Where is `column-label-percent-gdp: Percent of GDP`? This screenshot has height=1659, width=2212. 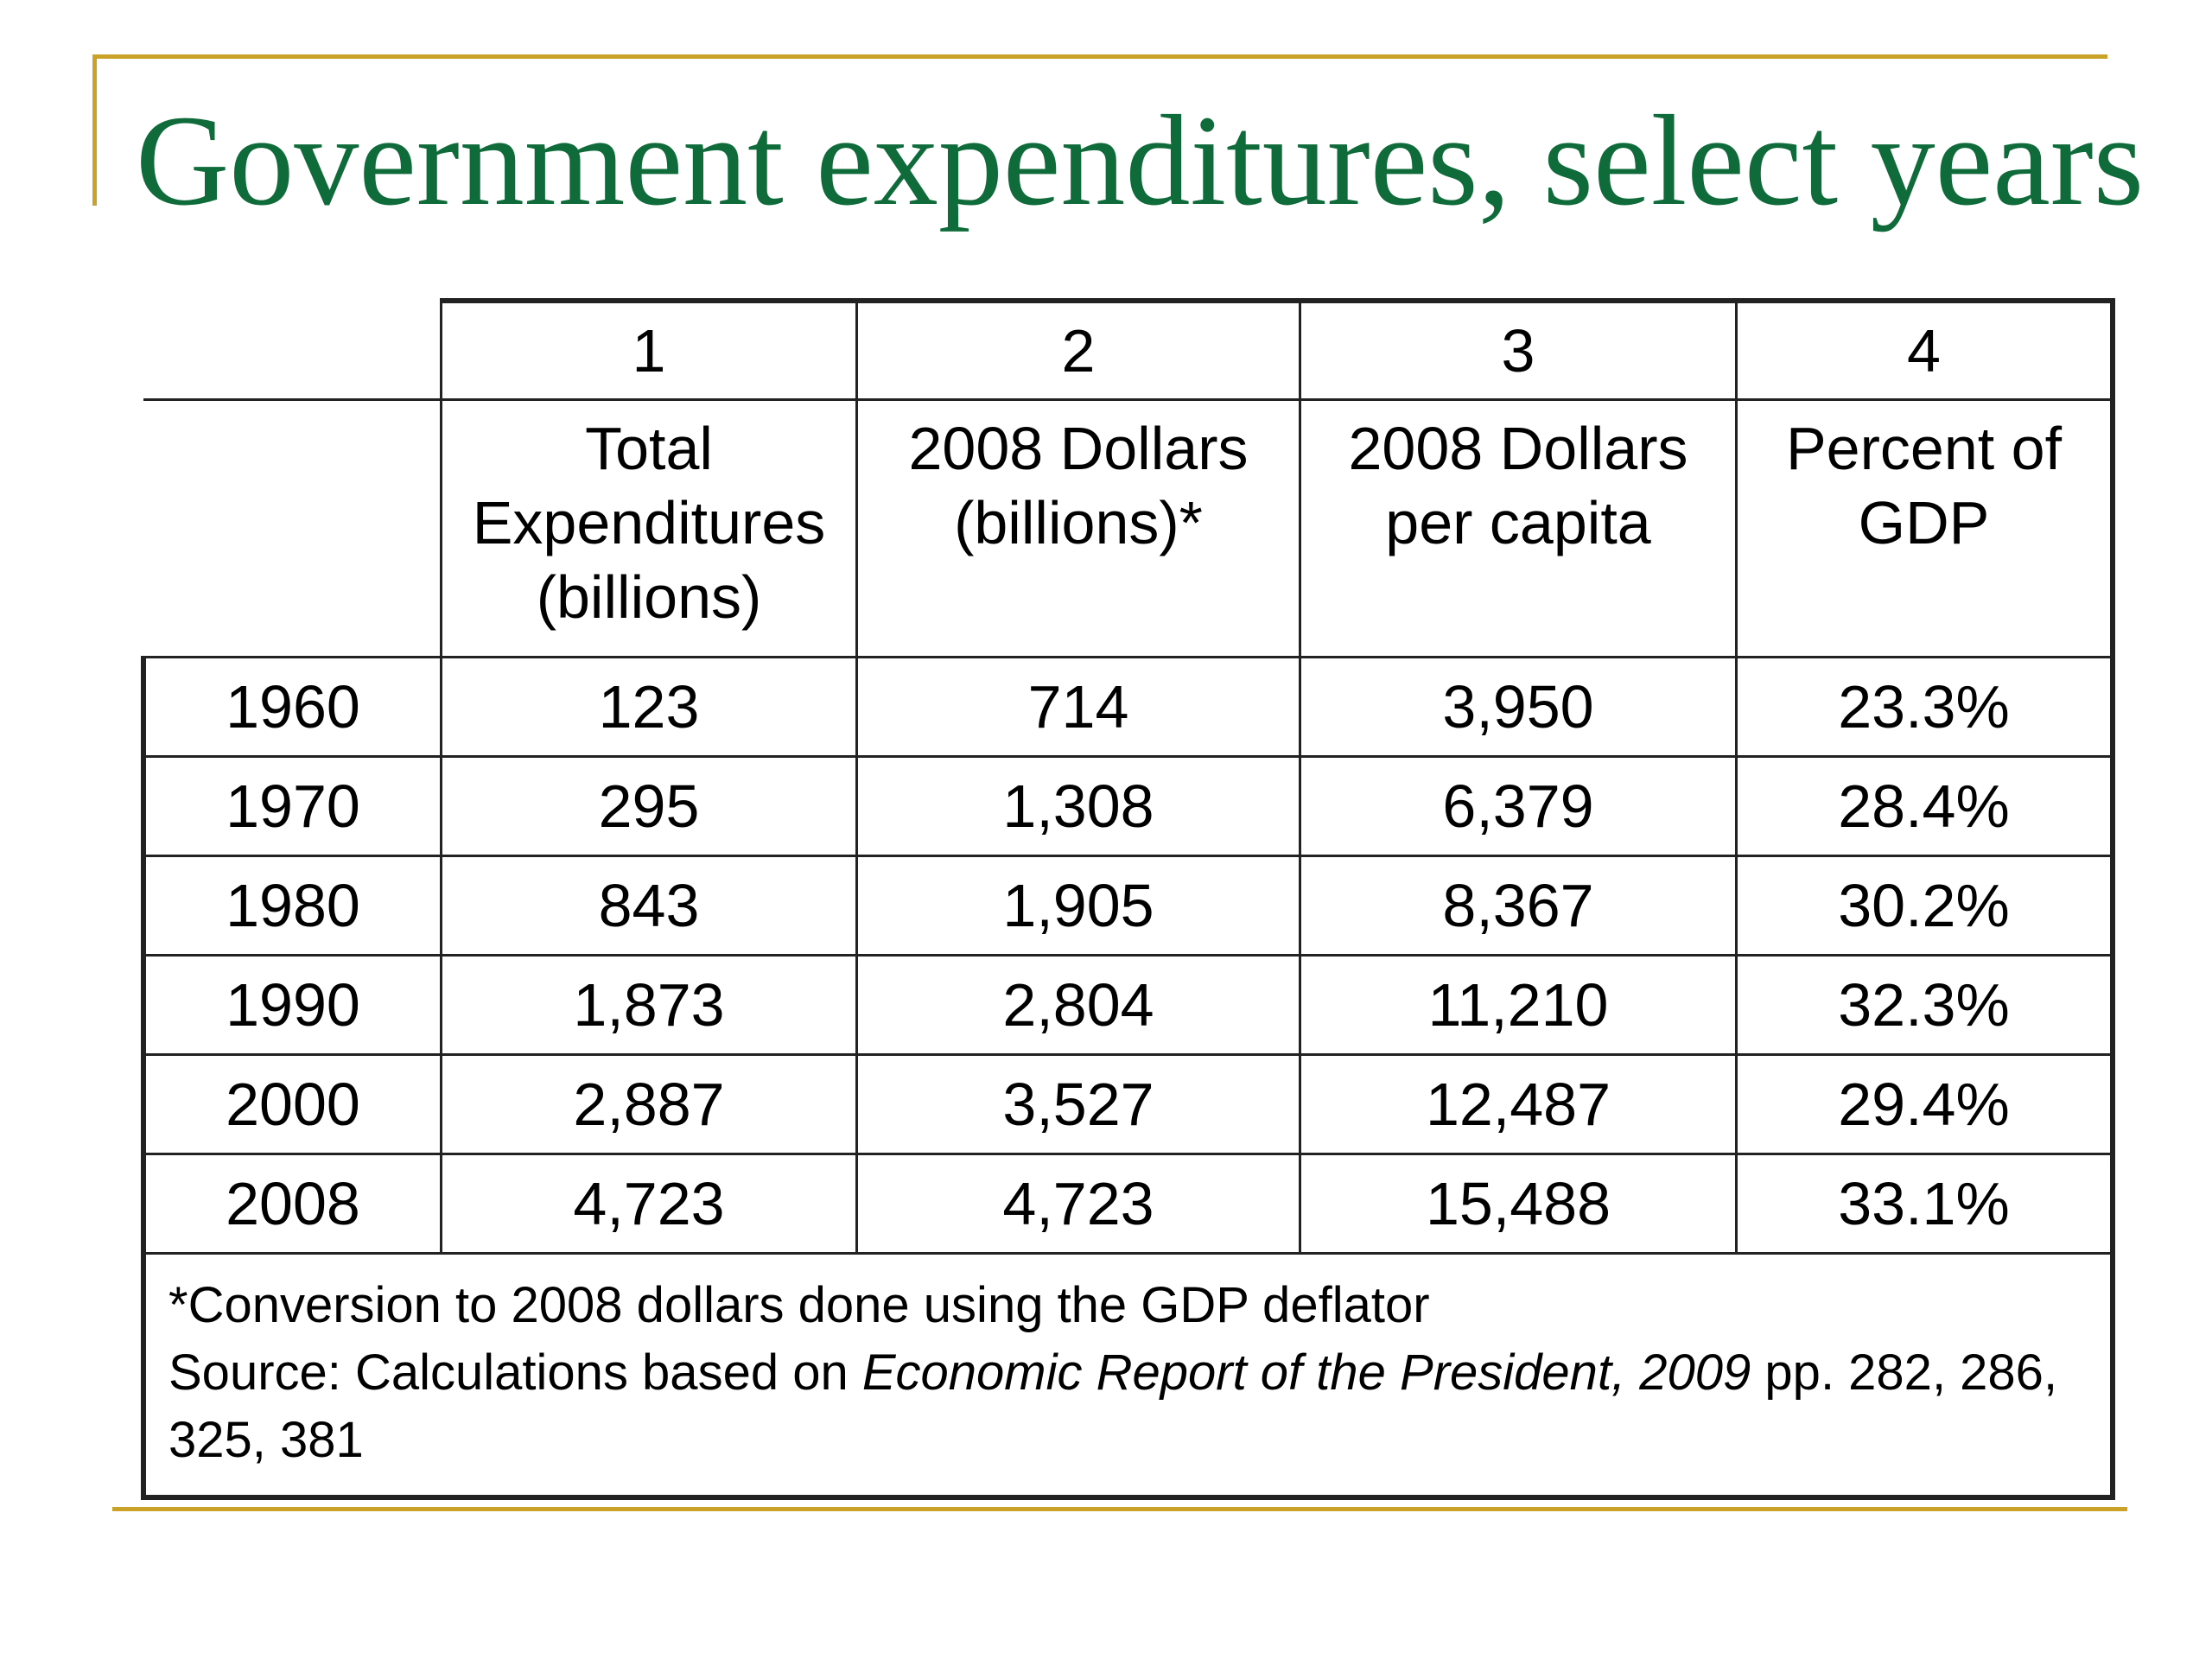
column-label-percent-gdp: Percent of GDP is located at coordinates (1925, 528).